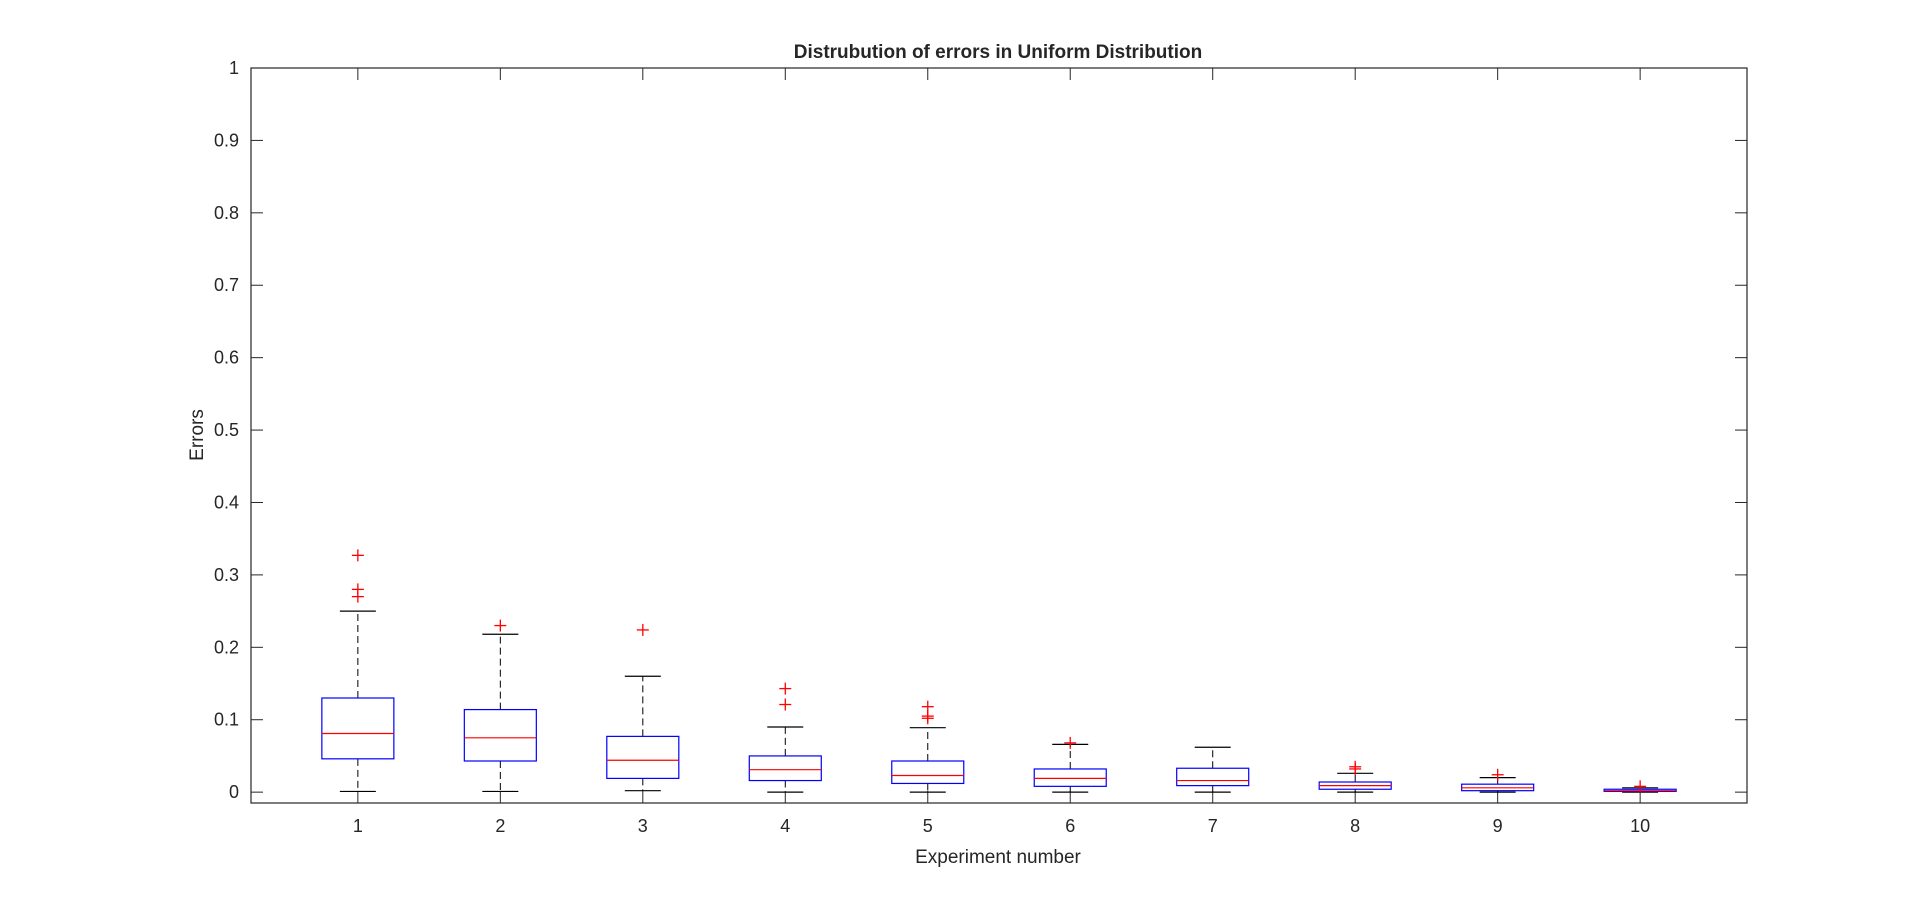 Image resolution: width=1920 pixels, height=899 pixels. I want to click on y-tick-label: 0.8, so click(226, 213).